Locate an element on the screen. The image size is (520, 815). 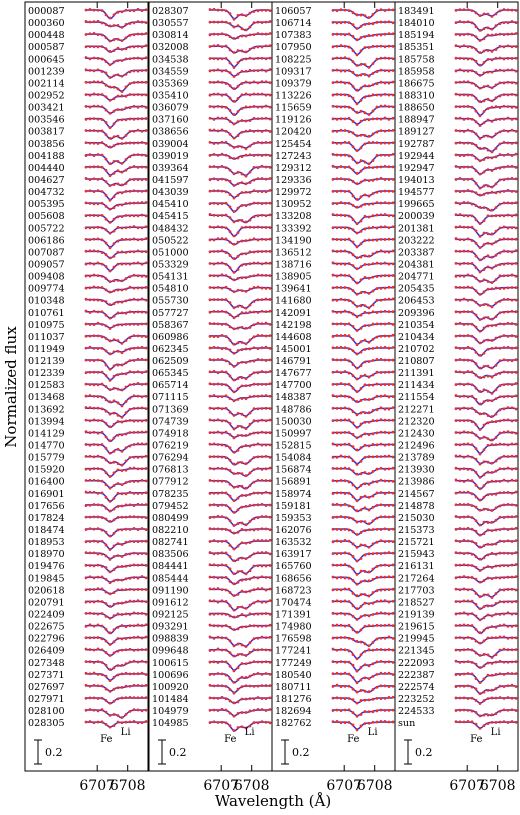
star-label: 062509 is located at coordinates (170, 361).